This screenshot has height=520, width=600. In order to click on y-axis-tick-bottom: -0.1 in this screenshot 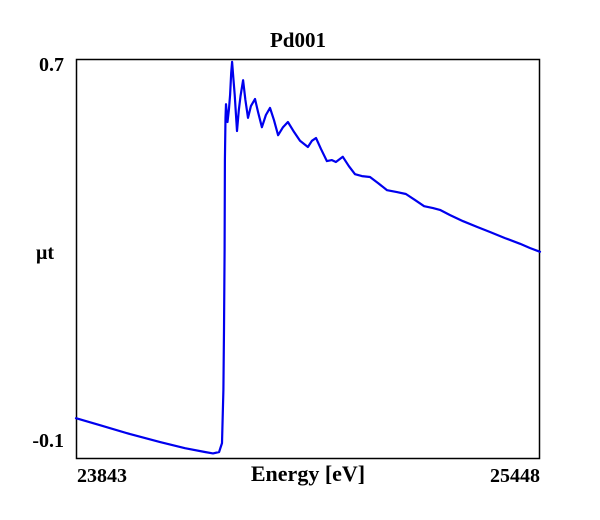, I will do `click(48, 441)`.